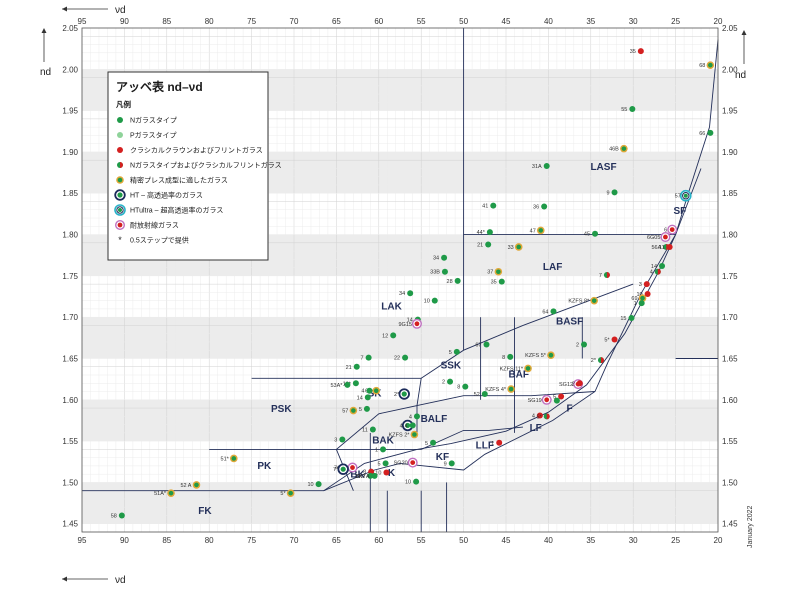 The height and width of the screenshot is (598, 800). Describe the element at coordinates (508, 357) in the screenshot. I see `glass-point: 8` at that location.